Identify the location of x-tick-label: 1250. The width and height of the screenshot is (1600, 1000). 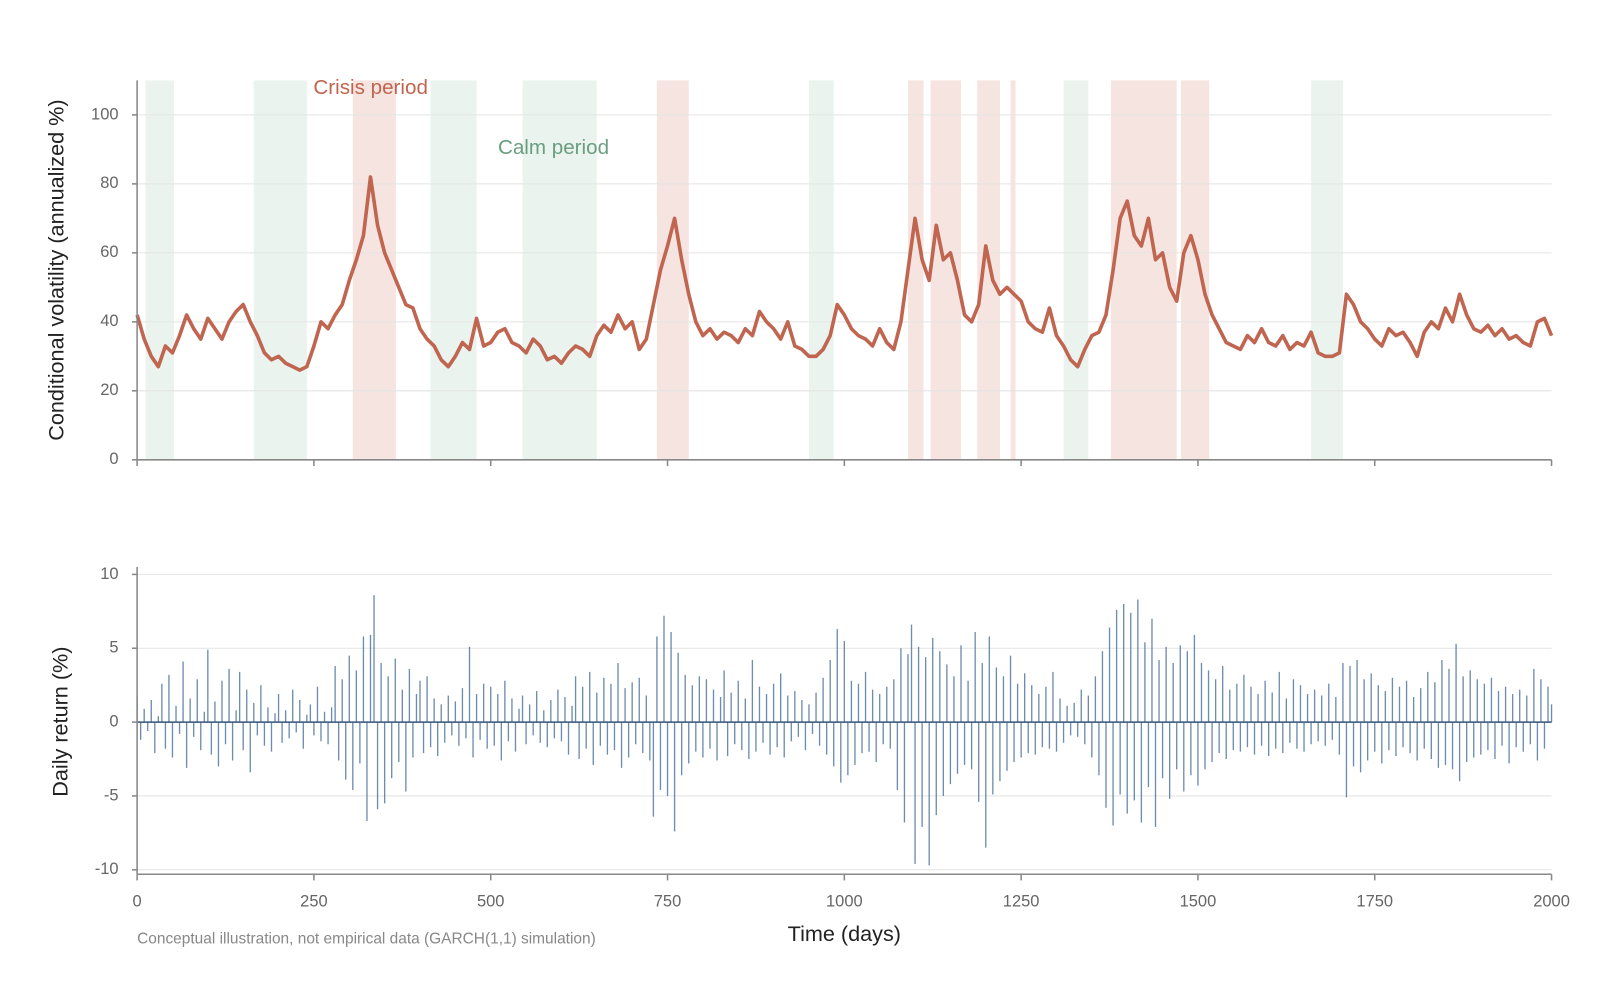
(1021, 901).